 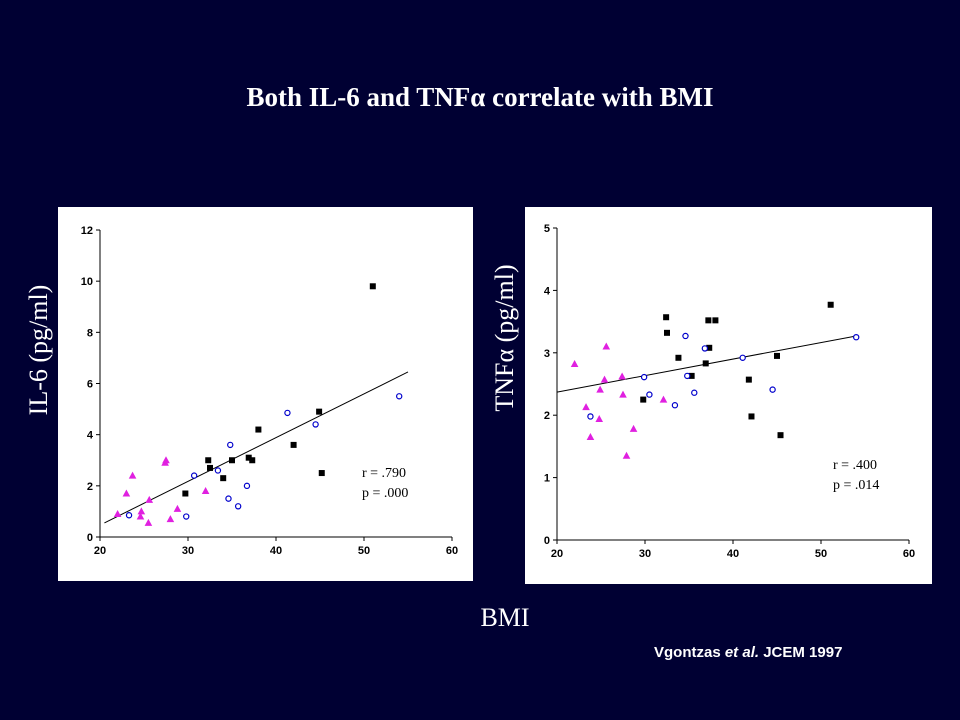 I want to click on tnf-y-tick-label: 1, so click(x=547, y=479).